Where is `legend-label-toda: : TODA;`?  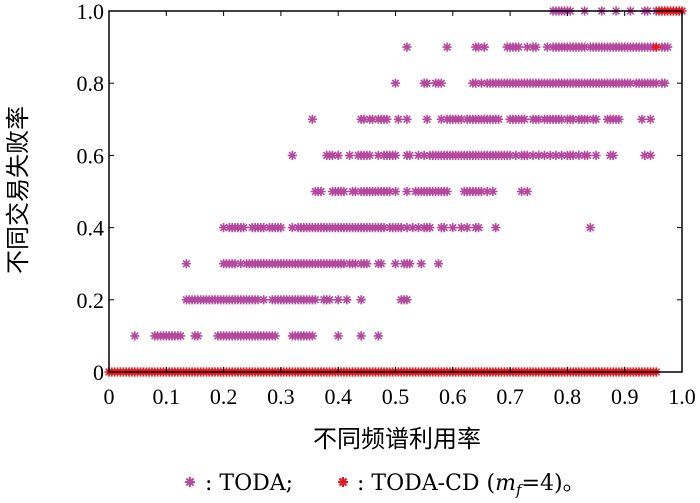
legend-label-toda: : TODA; is located at coordinates (249, 483).